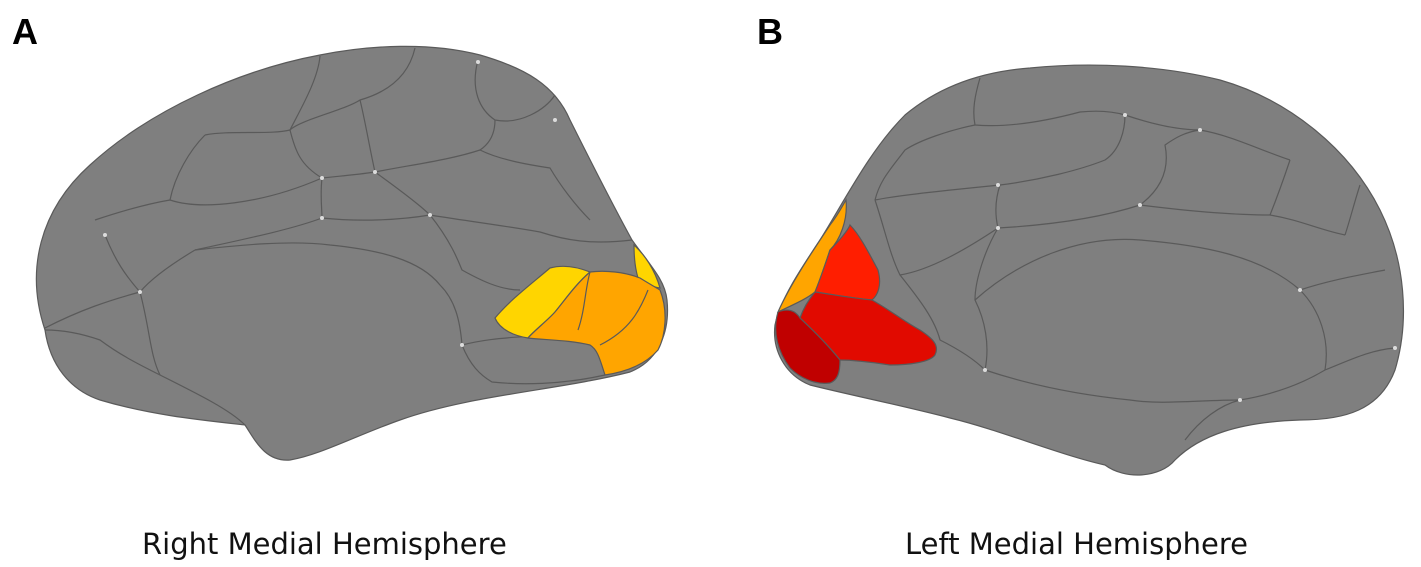  What do you see at coordinates (25, 31) in the screenshot?
I see `panel-label-a: A` at bounding box center [25, 31].